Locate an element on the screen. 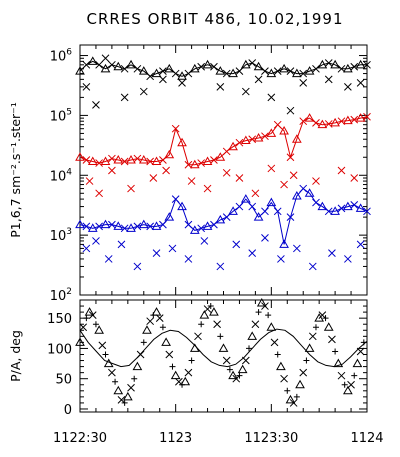  bottom-ytick-label: 0 is located at coordinates (68, 410).